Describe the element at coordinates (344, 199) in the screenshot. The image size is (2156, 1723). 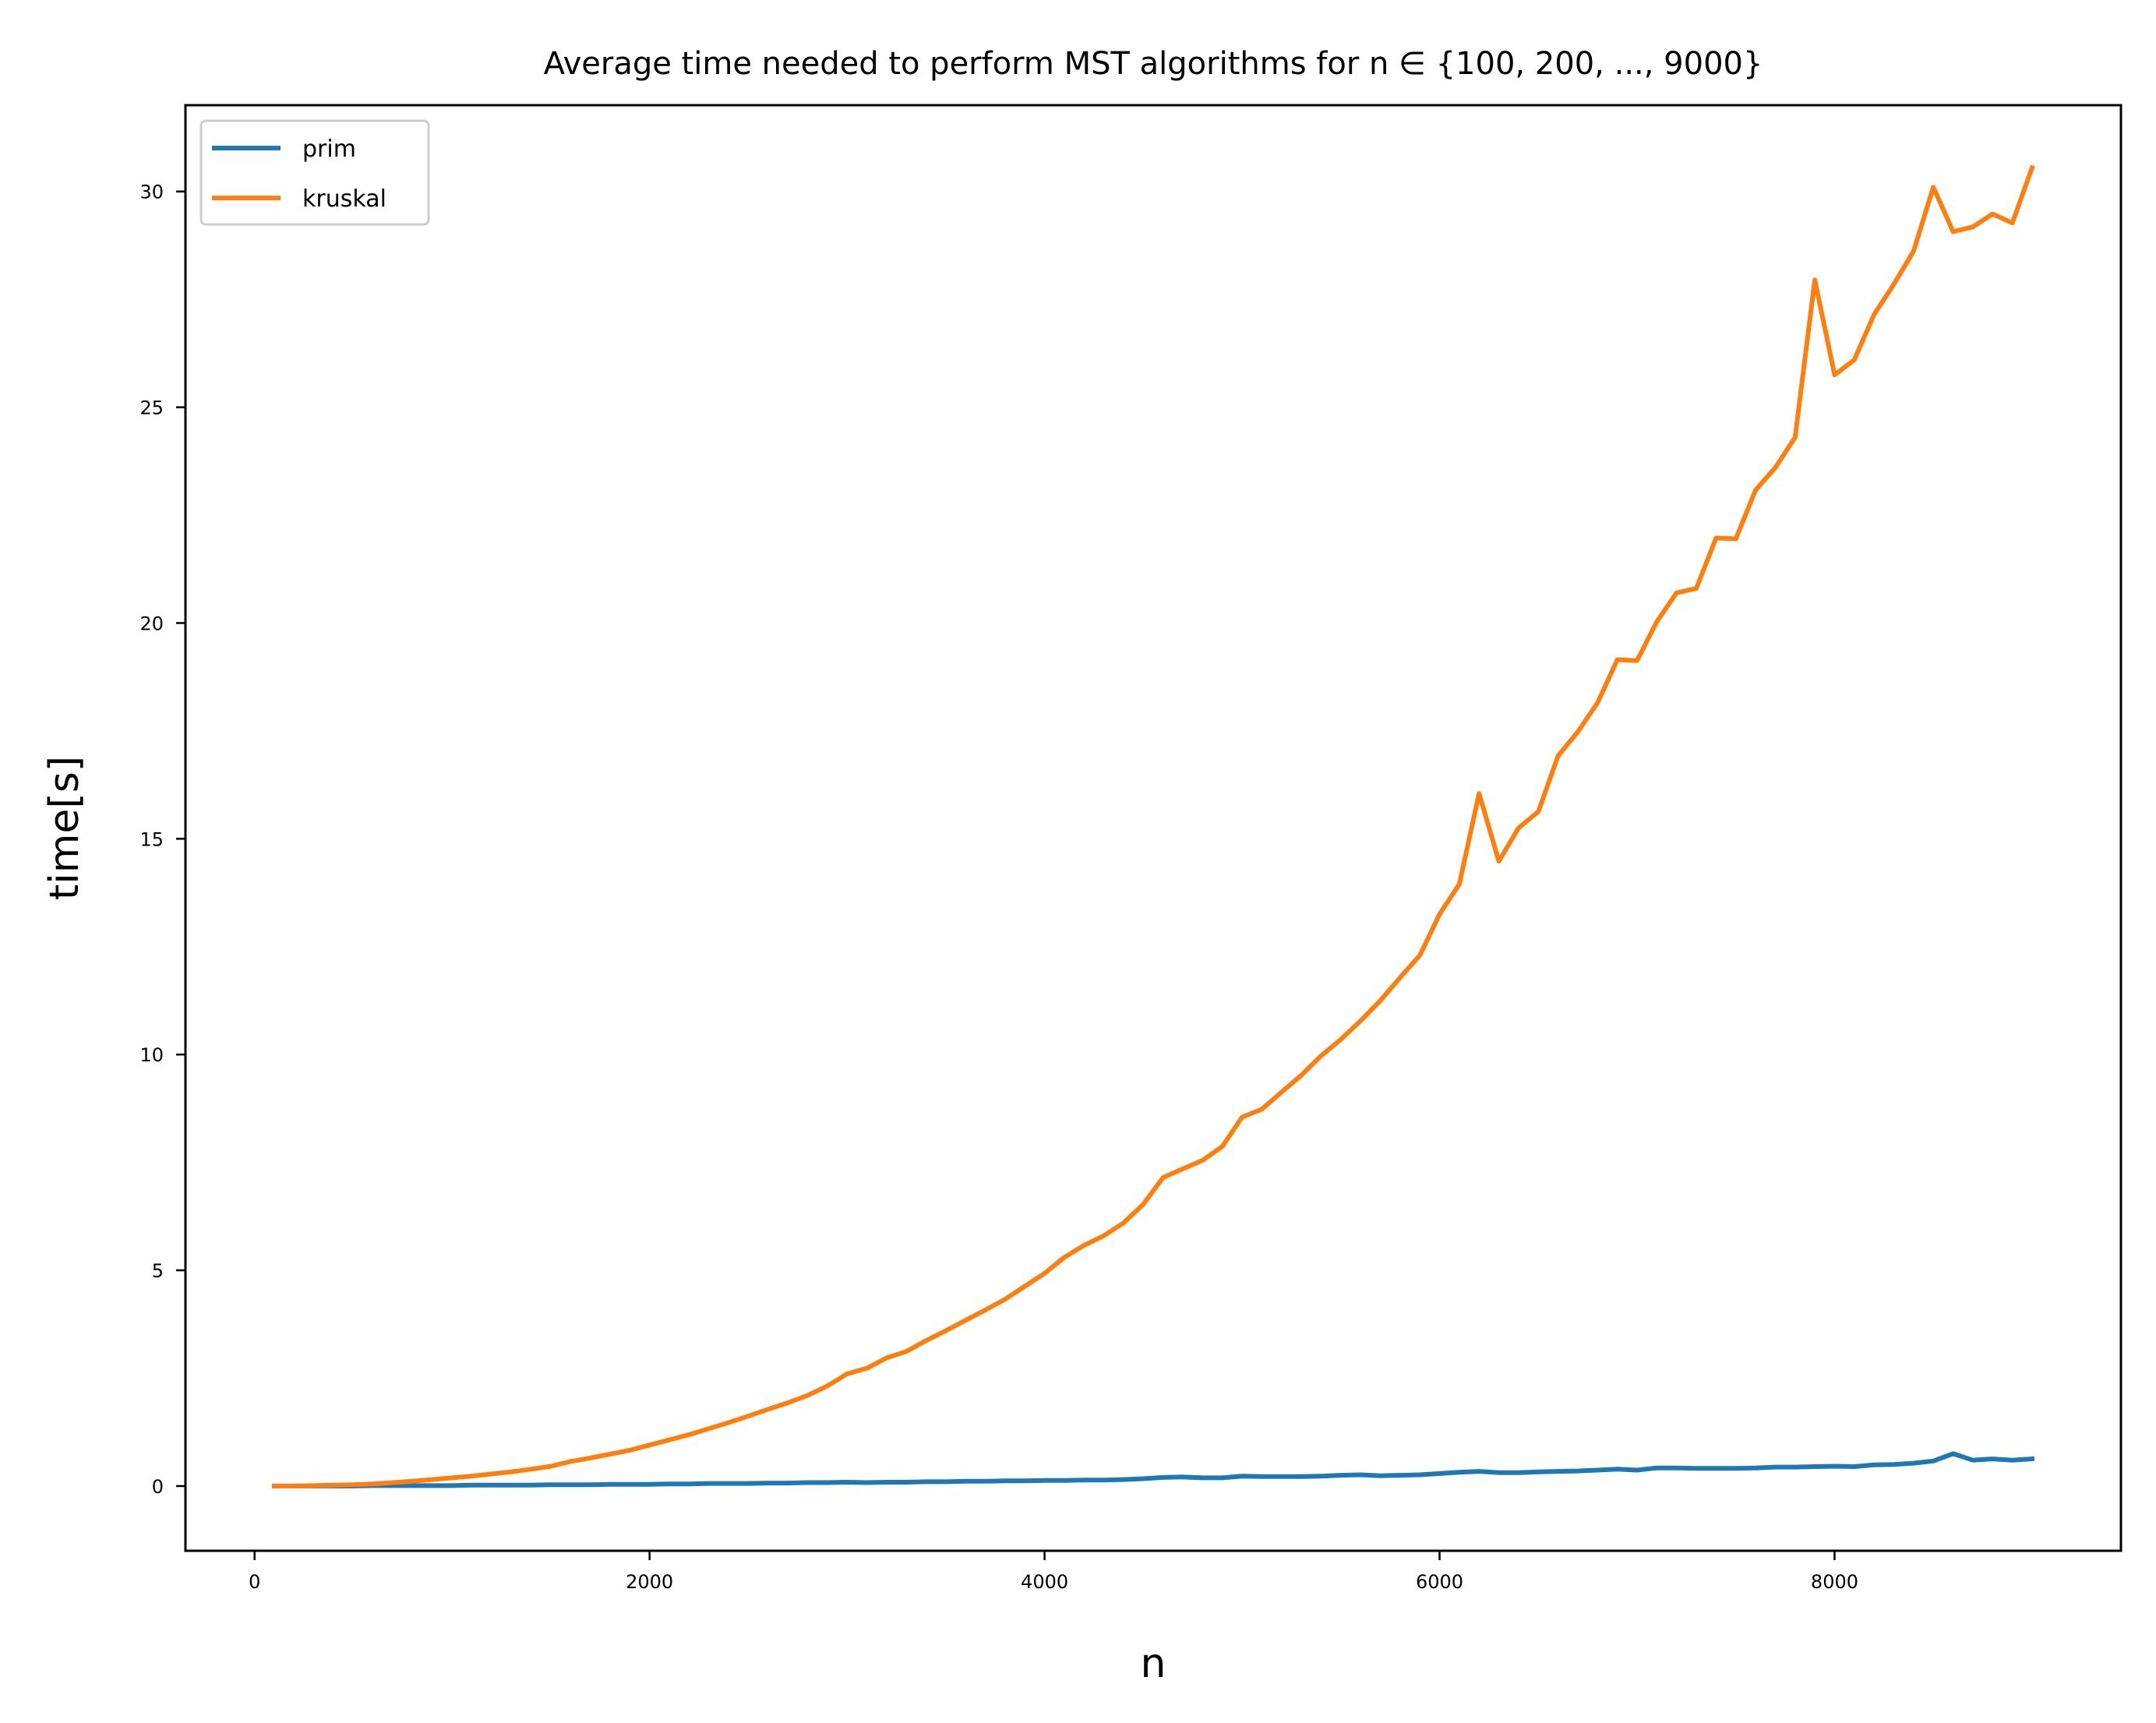
I see `legend-label-kruskal: kruskal` at that location.